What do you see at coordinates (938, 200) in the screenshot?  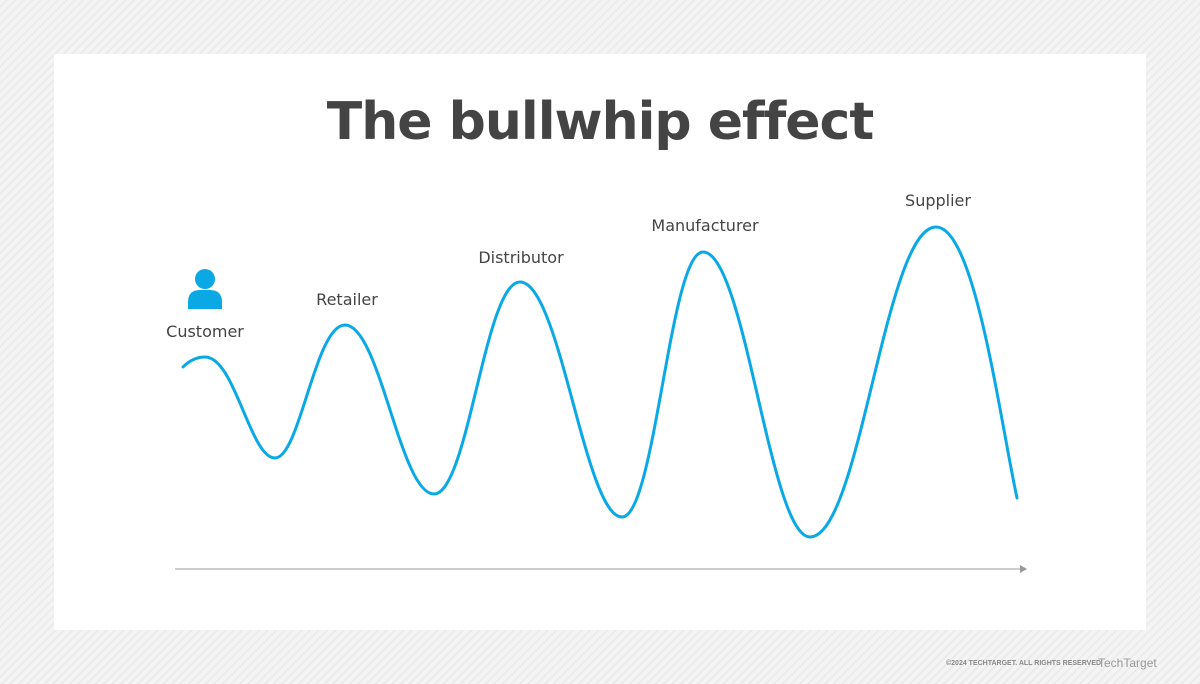 I see `stage-label-supplier: Supplier` at bounding box center [938, 200].